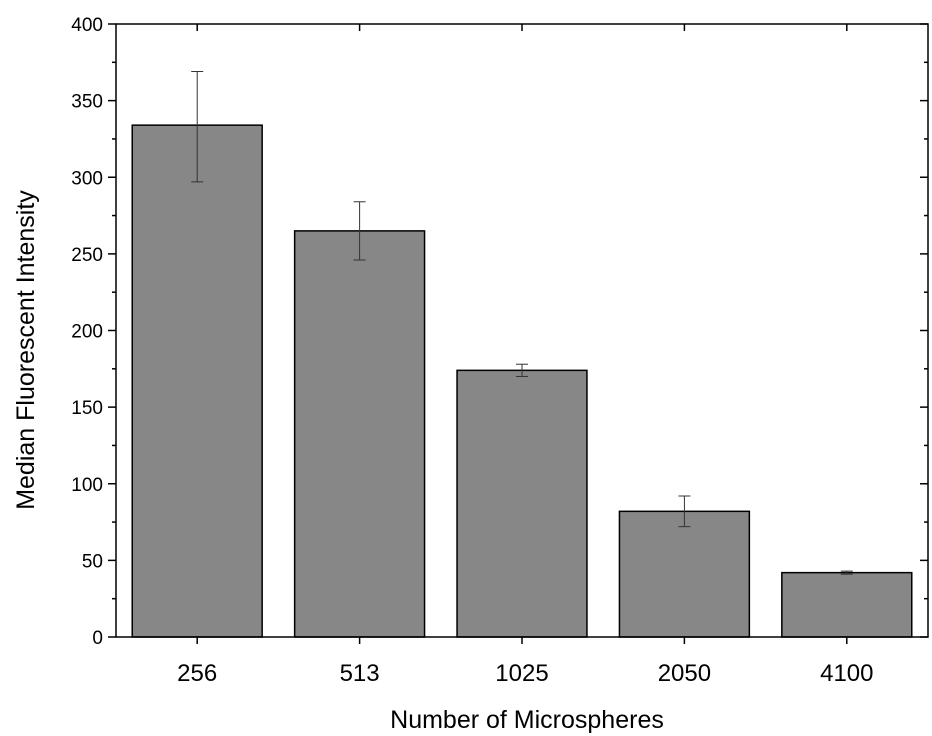 The image size is (932, 736). Describe the element at coordinates (521, 673) in the screenshot. I see `x-tick-label-1025: 1025` at that location.